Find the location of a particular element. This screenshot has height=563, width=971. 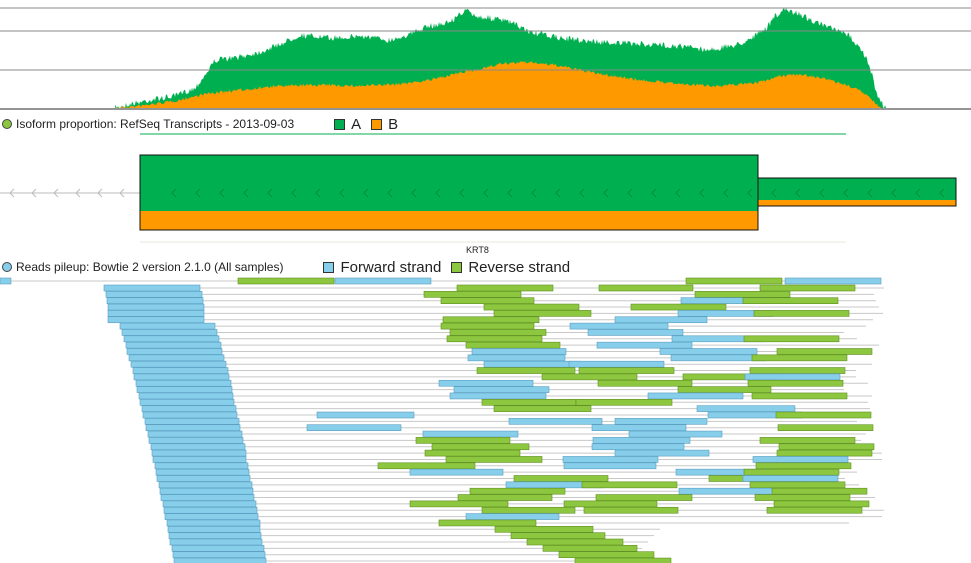

pileup-track-toggle-icon is located at coordinates (7, 267).